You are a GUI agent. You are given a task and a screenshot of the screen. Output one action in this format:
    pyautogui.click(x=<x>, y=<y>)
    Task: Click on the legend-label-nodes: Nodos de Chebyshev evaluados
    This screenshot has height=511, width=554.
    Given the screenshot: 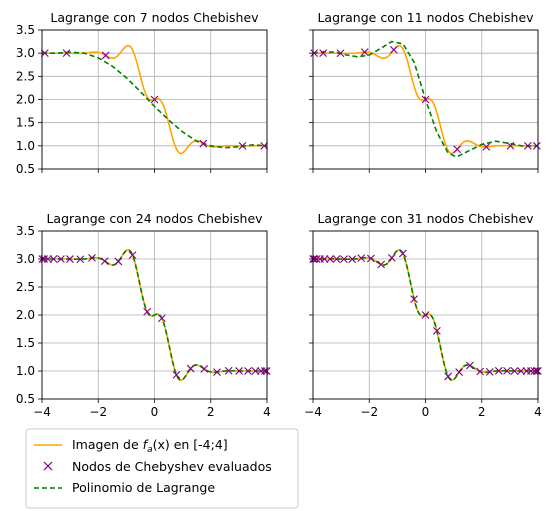 What is the action you would take?
    pyautogui.click(x=172, y=466)
    